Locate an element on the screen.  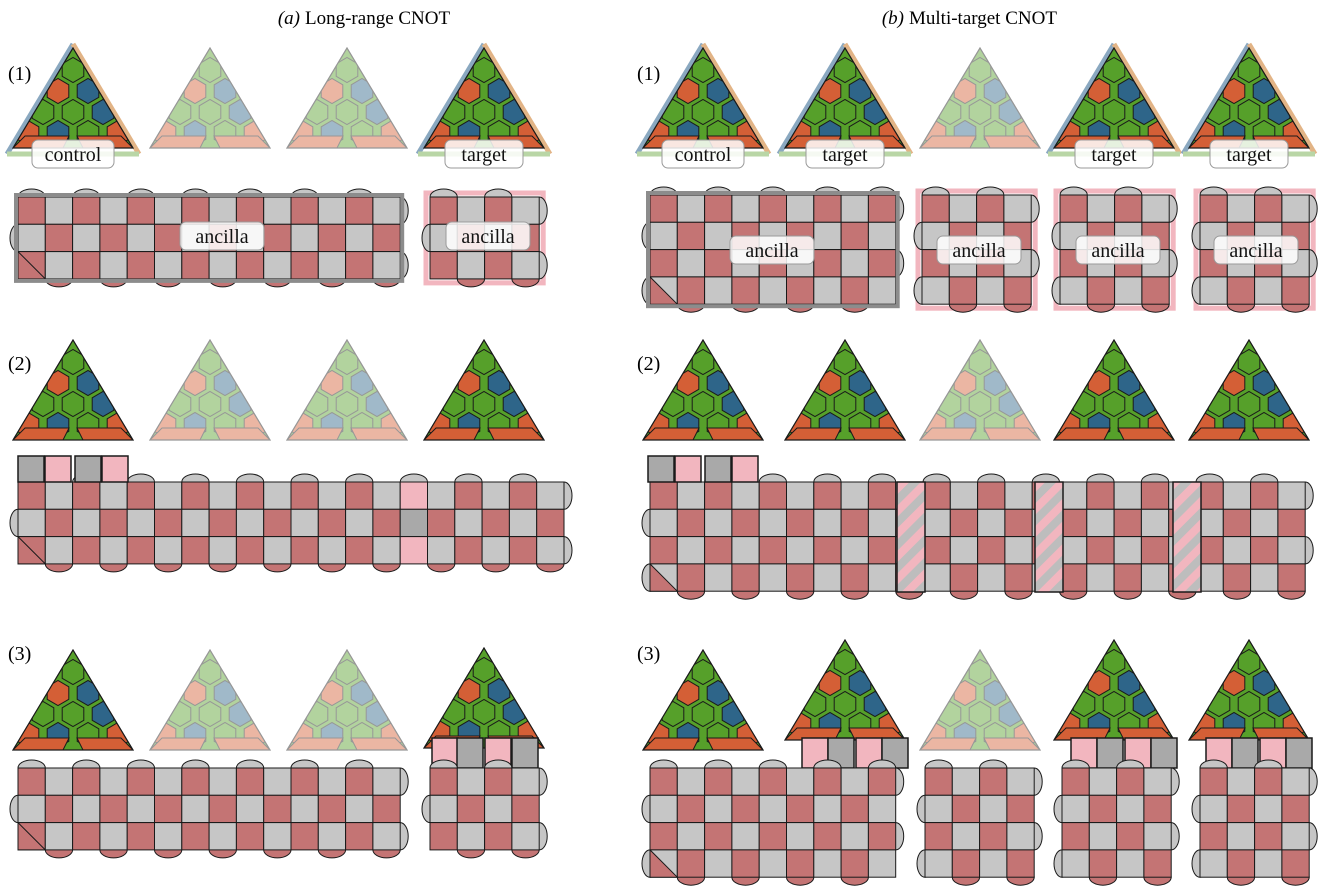
tri-outline is located at coordinates (210, 699).